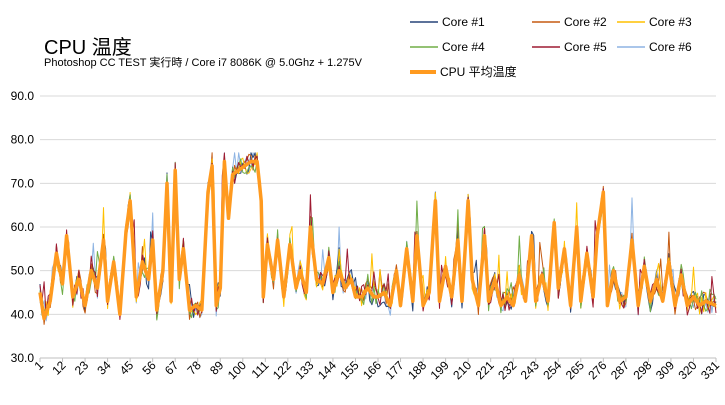  Describe the element at coordinates (670, 22) in the screenshot. I see `legend-label: Core #3` at that location.